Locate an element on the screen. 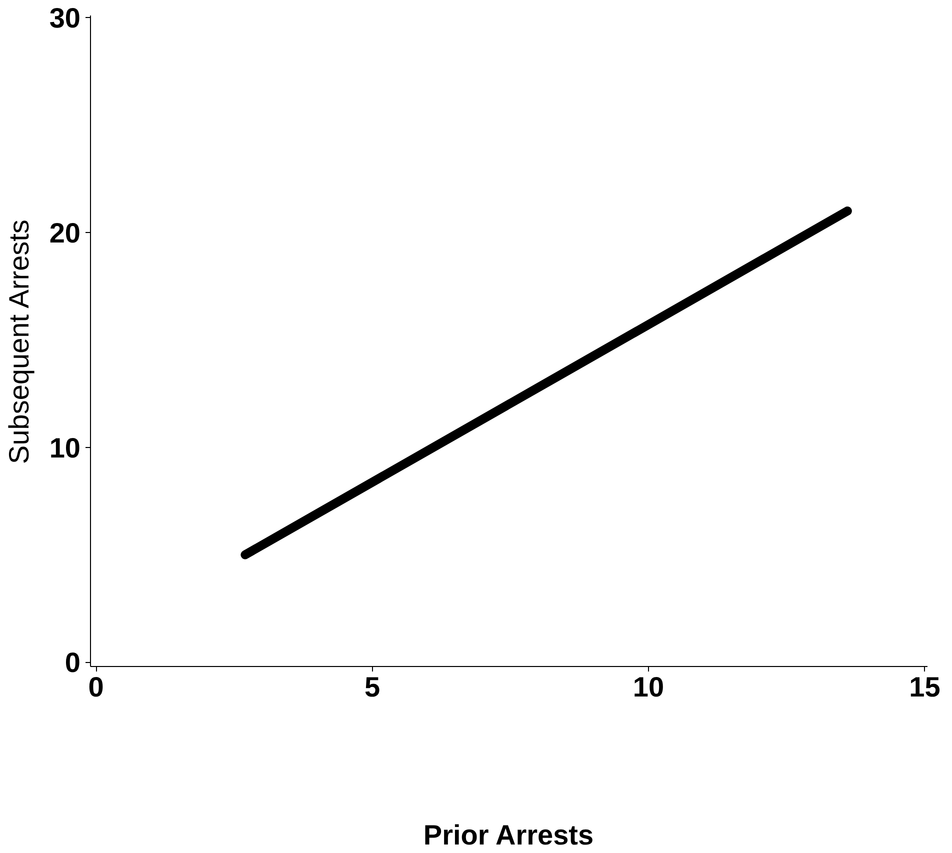  x-tick-label: 15 is located at coordinates (924, 687).